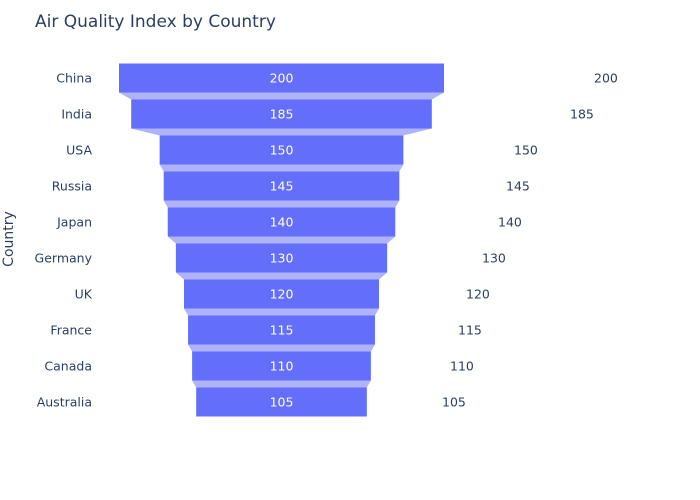 The image size is (700, 500). Describe the element at coordinates (510, 222) in the screenshot. I see `outside-value-label: 140` at that location.